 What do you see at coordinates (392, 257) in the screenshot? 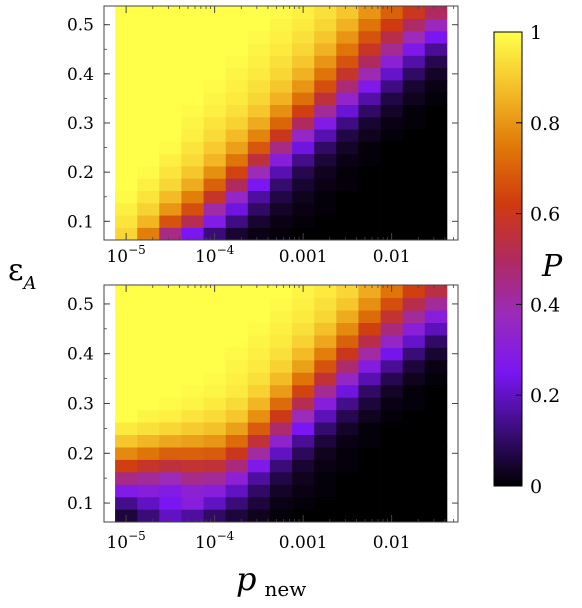
I see `x-tick-label: 0.01` at bounding box center [392, 257].